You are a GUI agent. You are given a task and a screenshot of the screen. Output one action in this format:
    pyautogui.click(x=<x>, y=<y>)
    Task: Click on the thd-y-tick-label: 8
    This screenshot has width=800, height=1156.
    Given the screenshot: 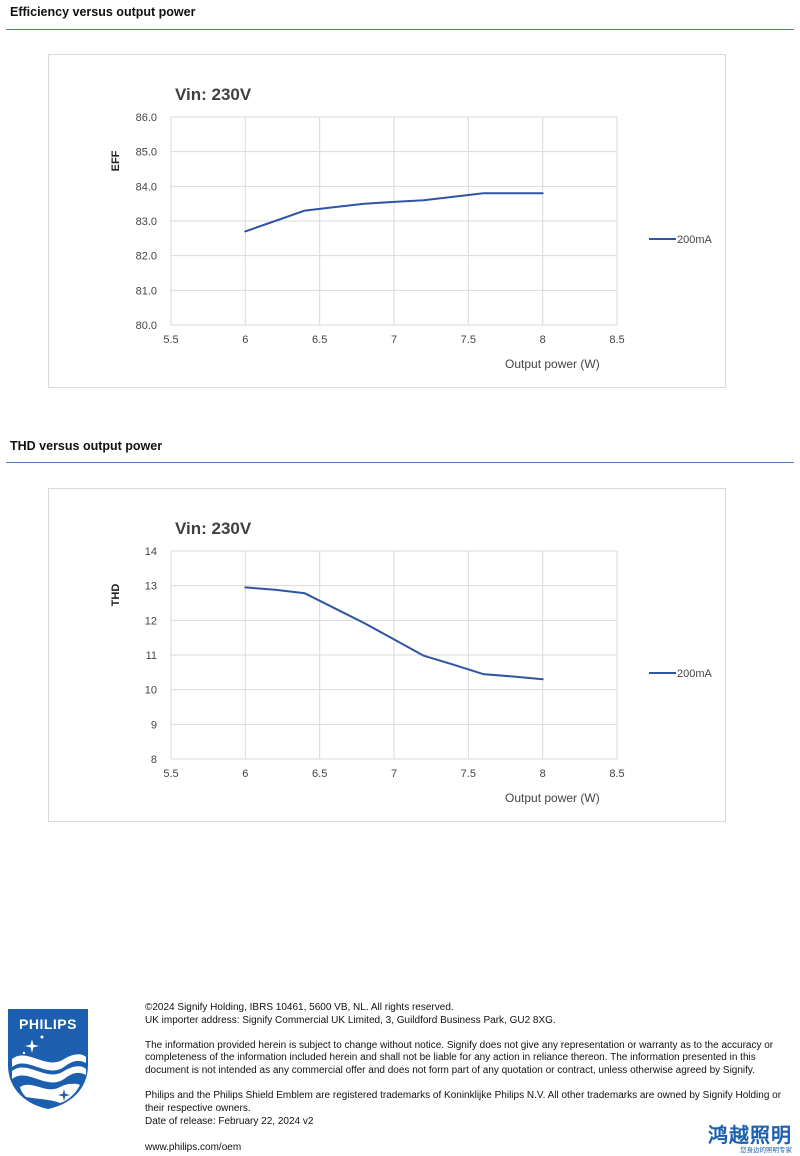 What is the action you would take?
    pyautogui.click(x=154, y=760)
    